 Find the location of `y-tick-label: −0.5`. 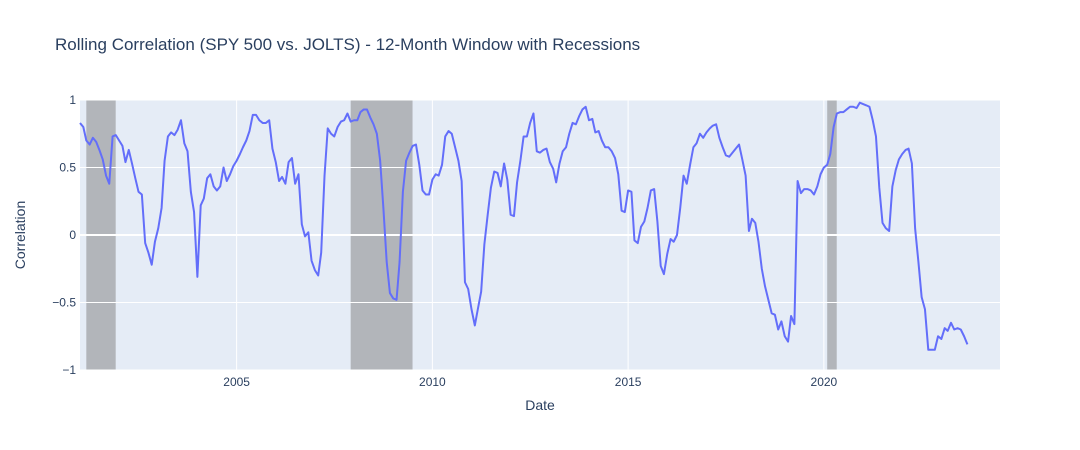

y-tick-label: −0.5 is located at coordinates (64, 303).